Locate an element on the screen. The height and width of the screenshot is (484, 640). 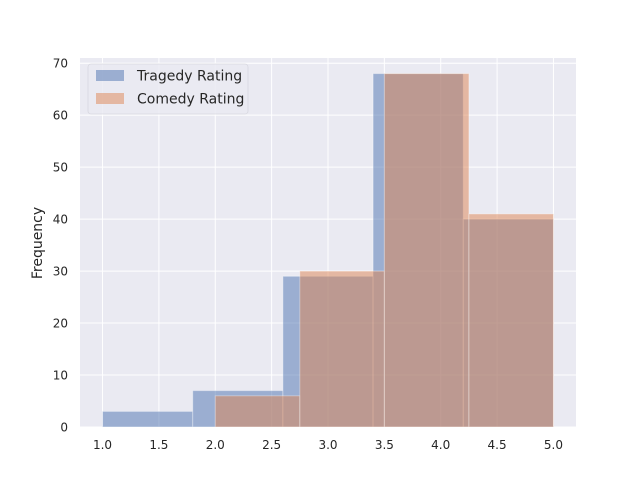
y-tick-label: 30 is located at coordinates (60, 272).